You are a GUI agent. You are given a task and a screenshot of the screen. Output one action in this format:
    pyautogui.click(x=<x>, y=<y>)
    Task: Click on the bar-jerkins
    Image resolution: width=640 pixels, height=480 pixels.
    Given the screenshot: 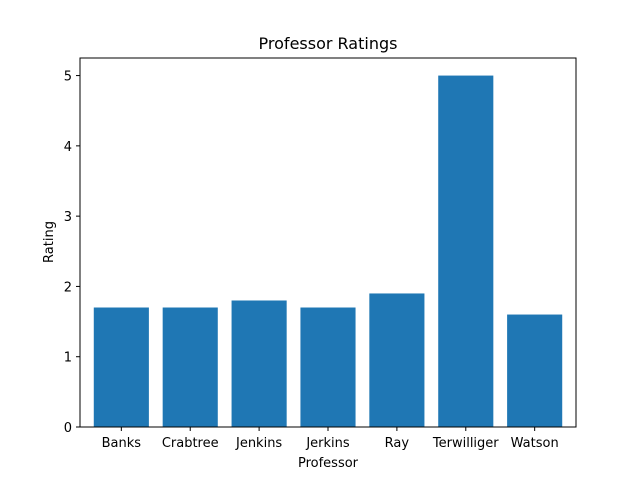 What is the action you would take?
    pyautogui.click(x=328, y=367)
    